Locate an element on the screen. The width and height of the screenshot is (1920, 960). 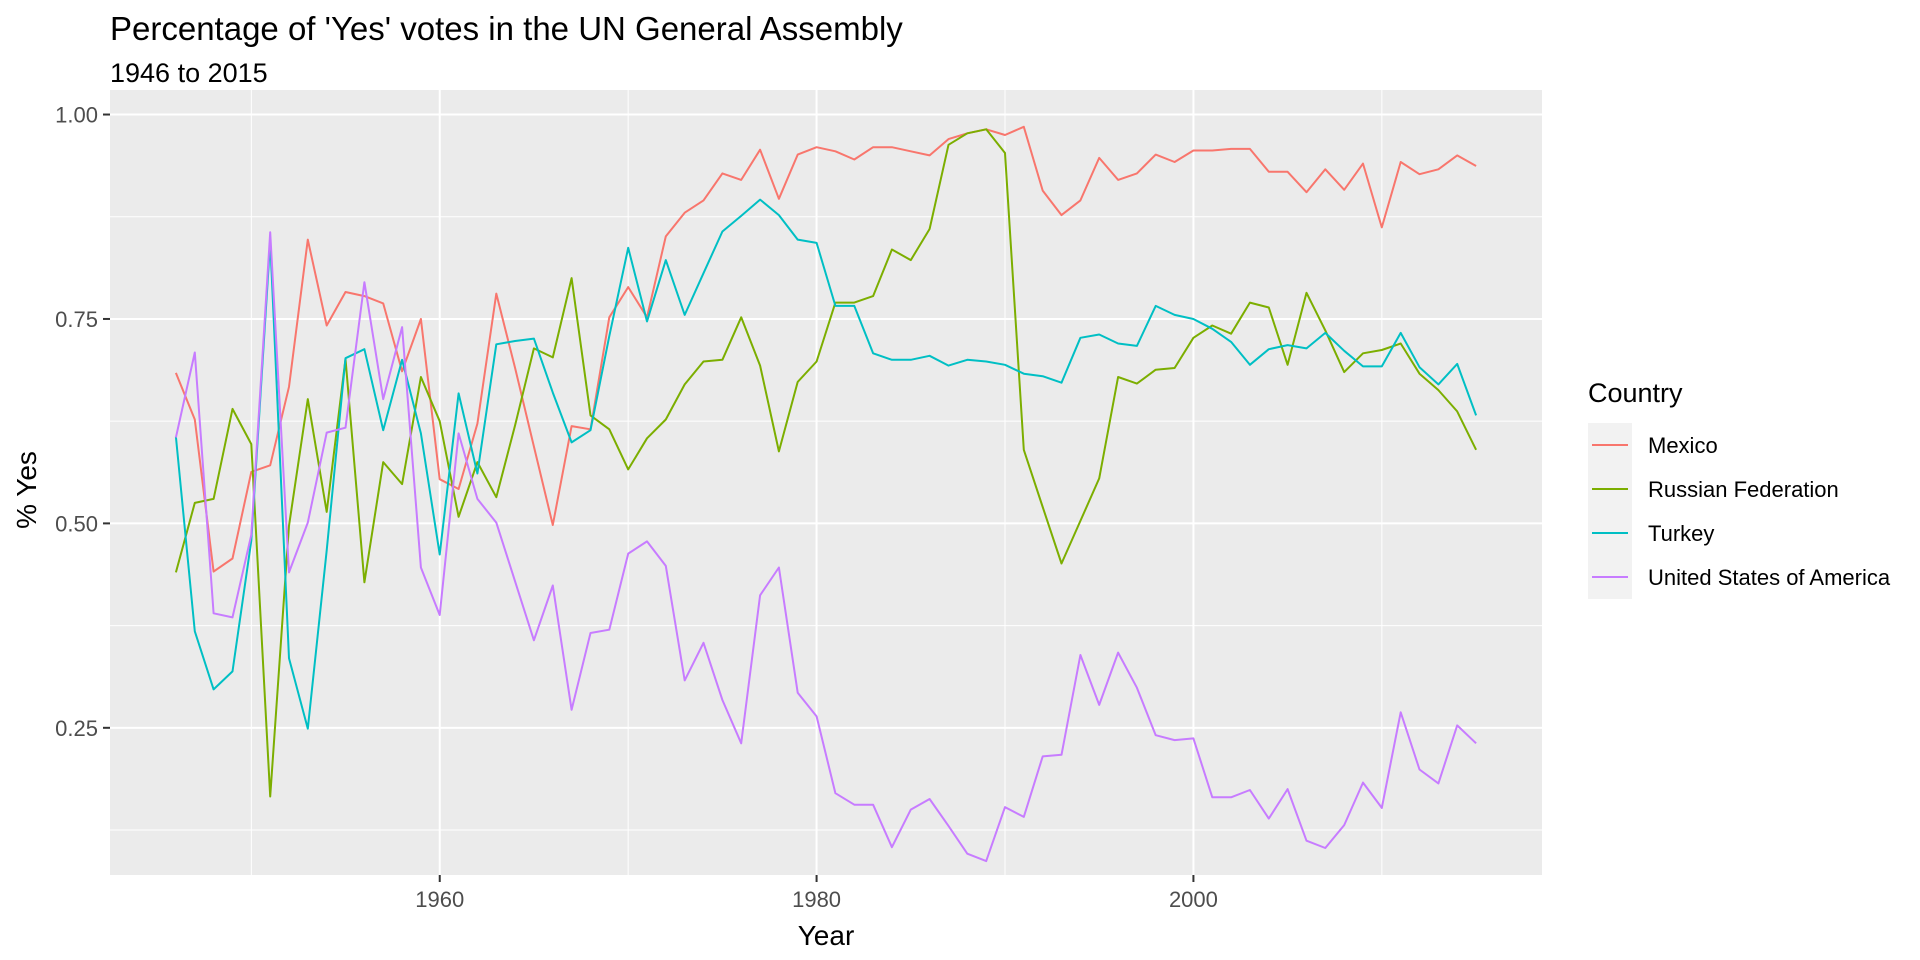
legend-label: Mexico is located at coordinates (1683, 445).